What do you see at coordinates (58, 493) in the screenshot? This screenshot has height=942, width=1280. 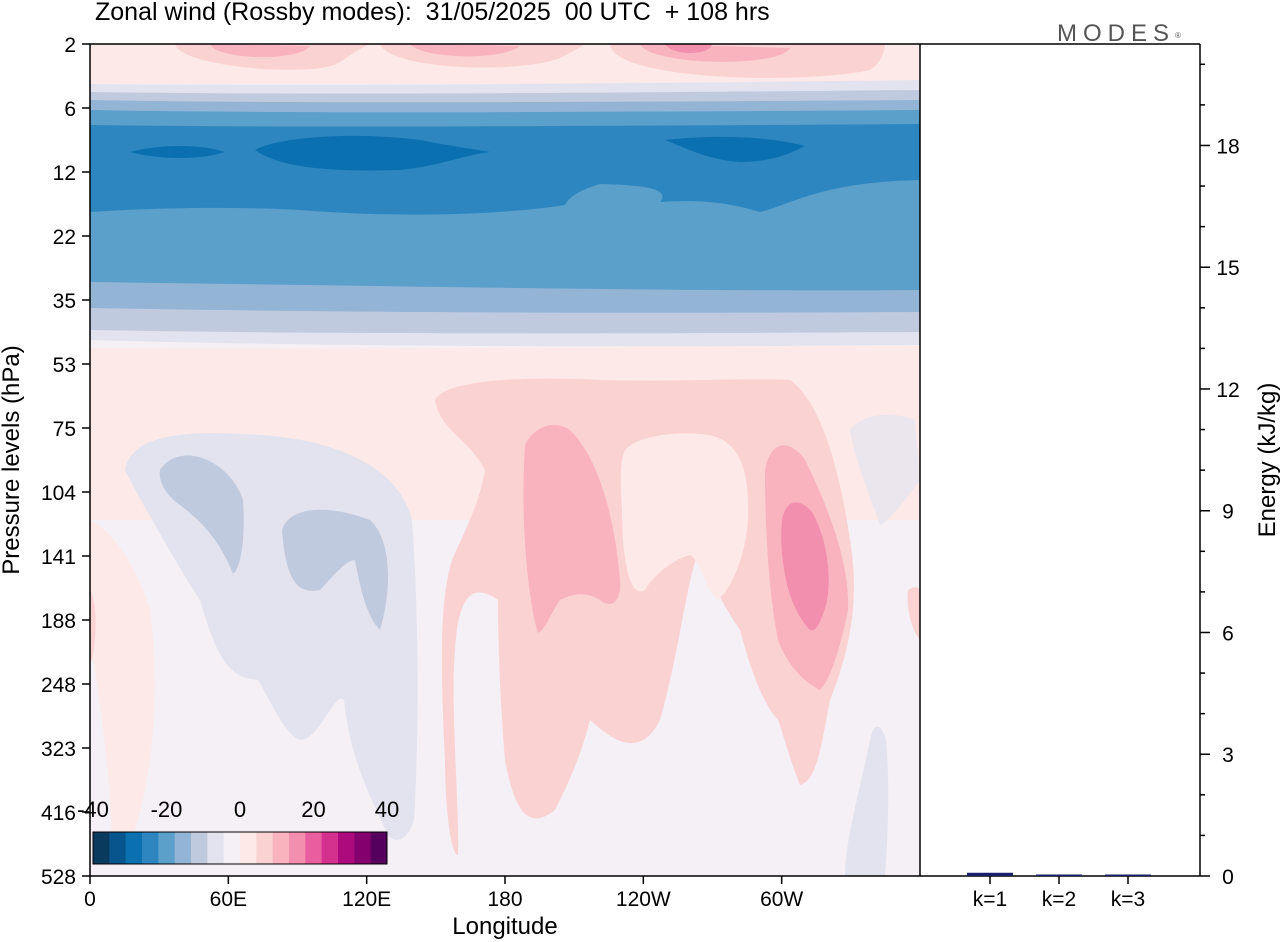 I see `y-tick-label: 104` at bounding box center [58, 493].